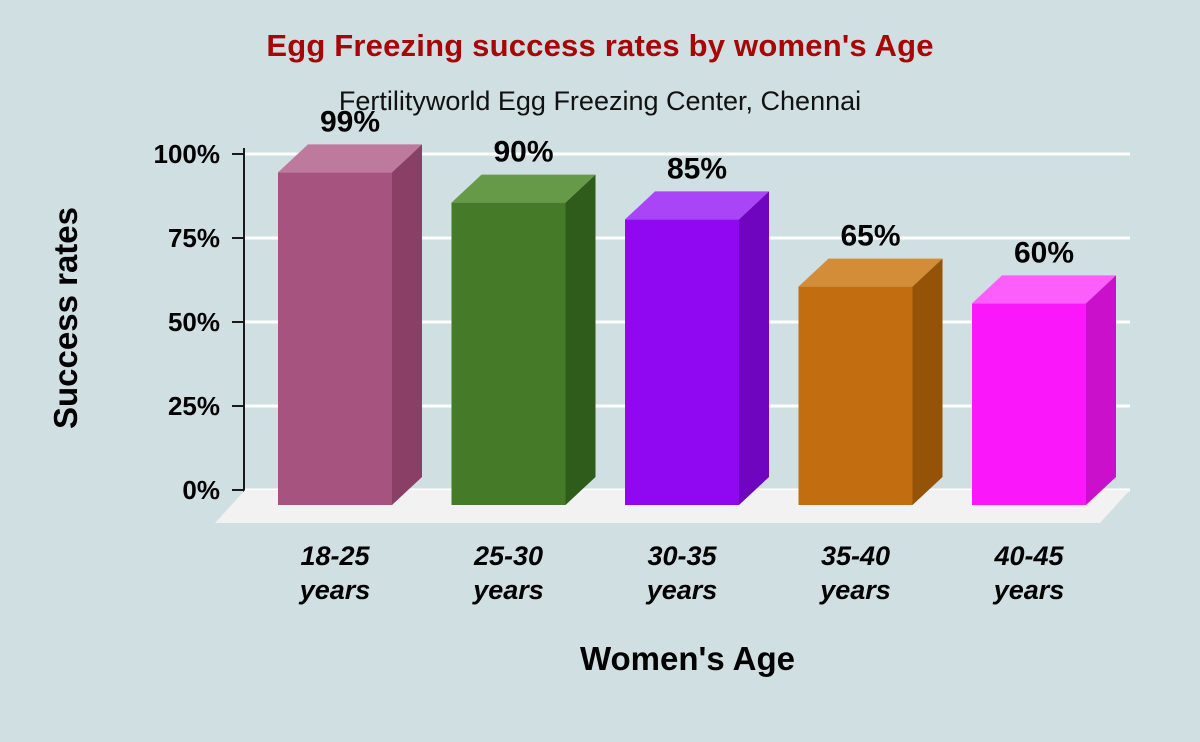  I want to click on bar-value-label: 60%, so click(1044, 252).